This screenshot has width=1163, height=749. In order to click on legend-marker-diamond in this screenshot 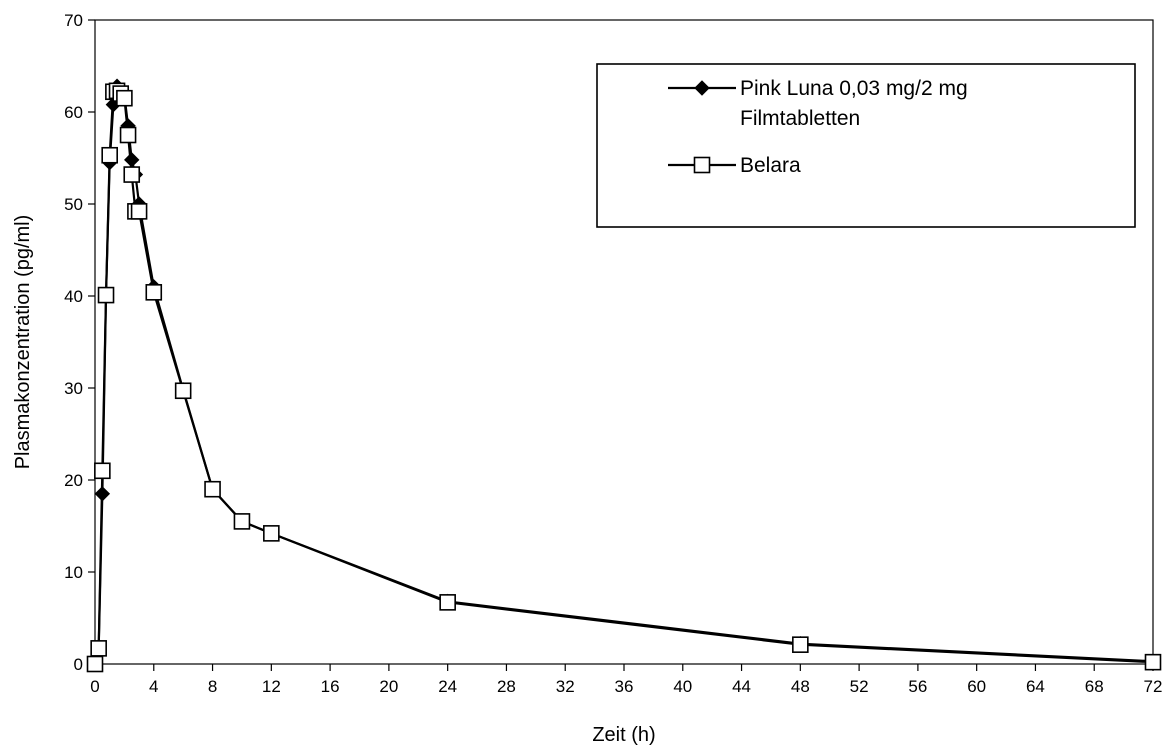, I will do `click(702, 88)`.